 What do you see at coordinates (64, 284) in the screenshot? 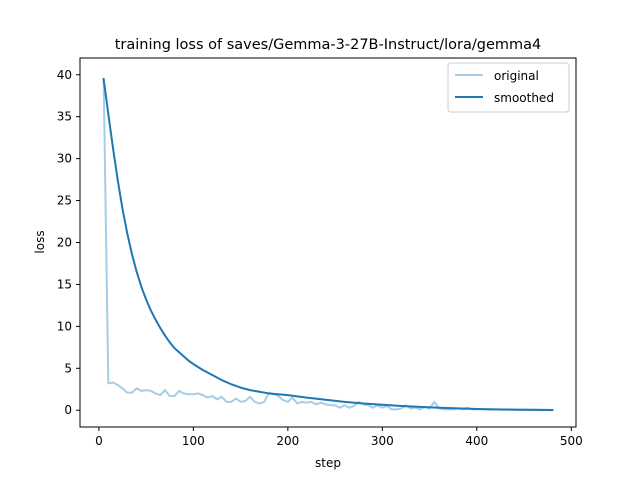
I see `y-tick-label: 15` at bounding box center [64, 284].